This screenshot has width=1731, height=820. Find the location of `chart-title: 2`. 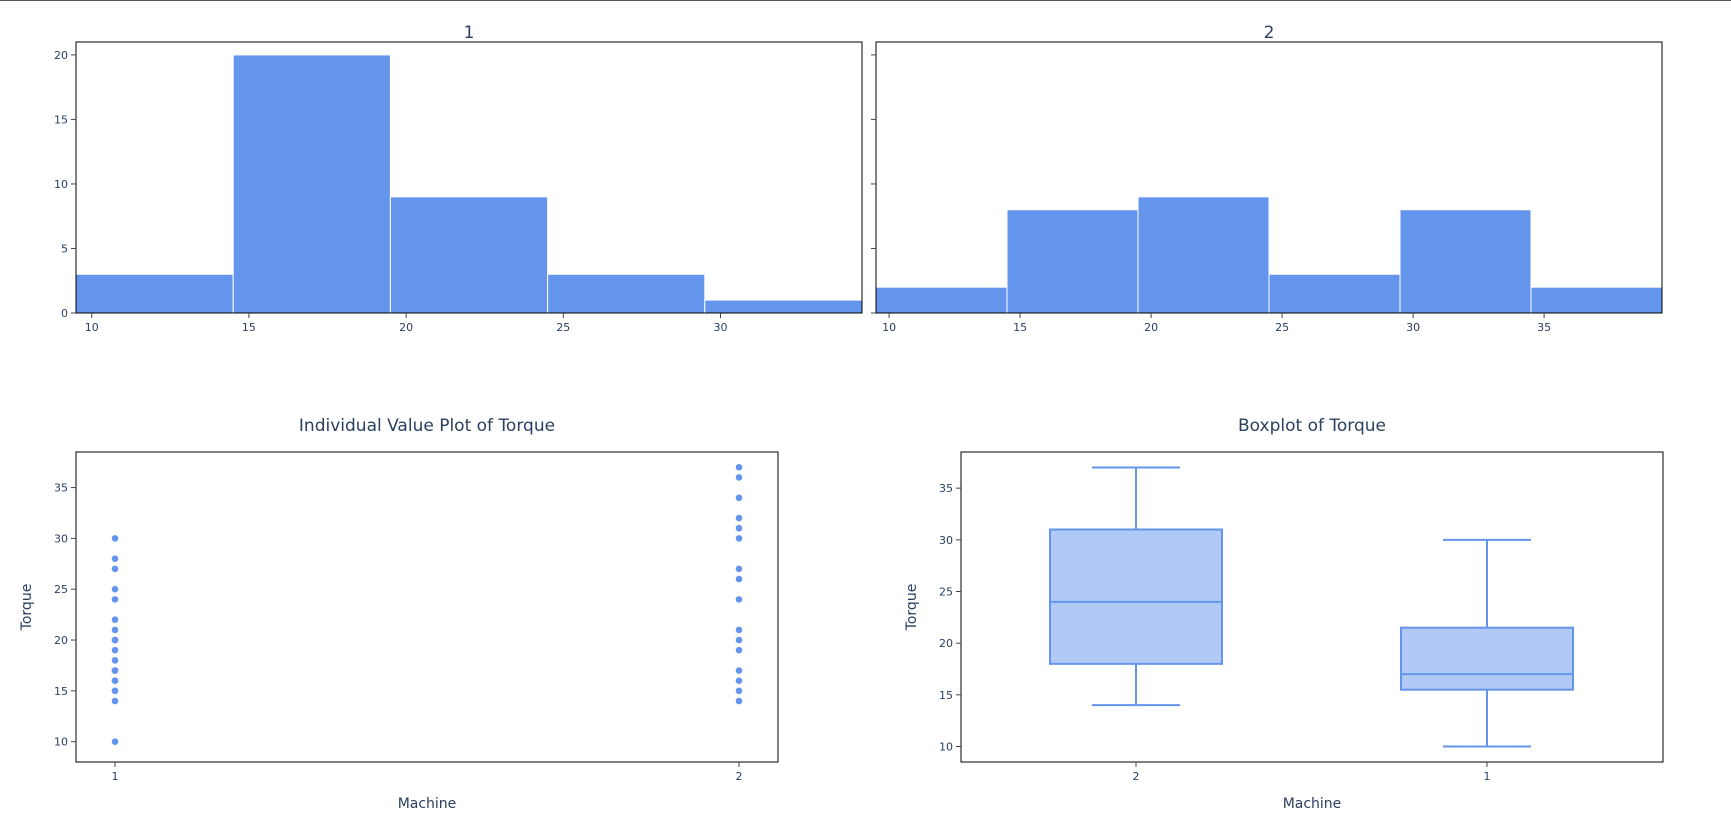

chart-title: 2 is located at coordinates (1269, 33).